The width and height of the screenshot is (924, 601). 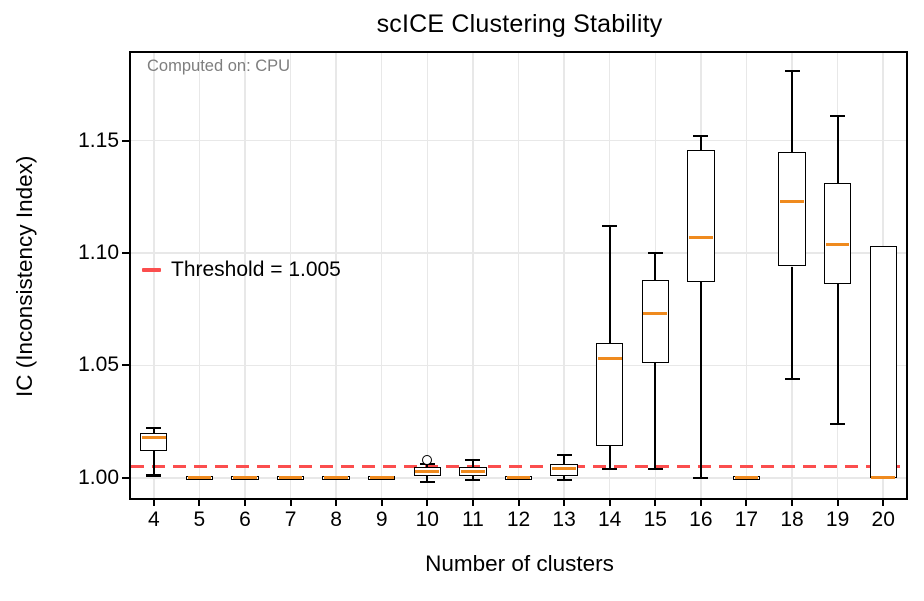 I want to click on threshold-legend: Threshold = 1.005, so click(x=241, y=270).